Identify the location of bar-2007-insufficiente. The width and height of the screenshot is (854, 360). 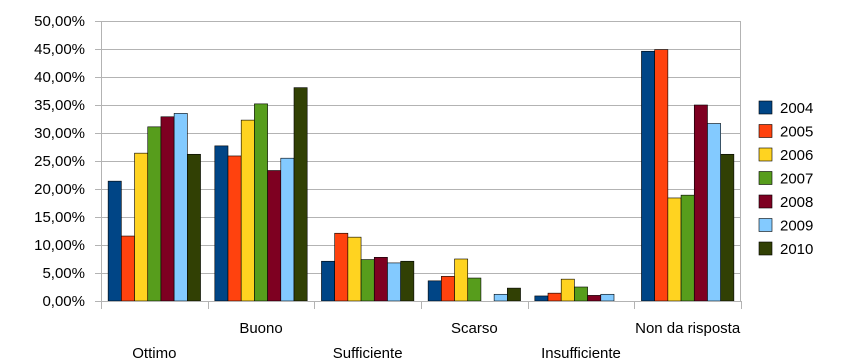
(581, 294).